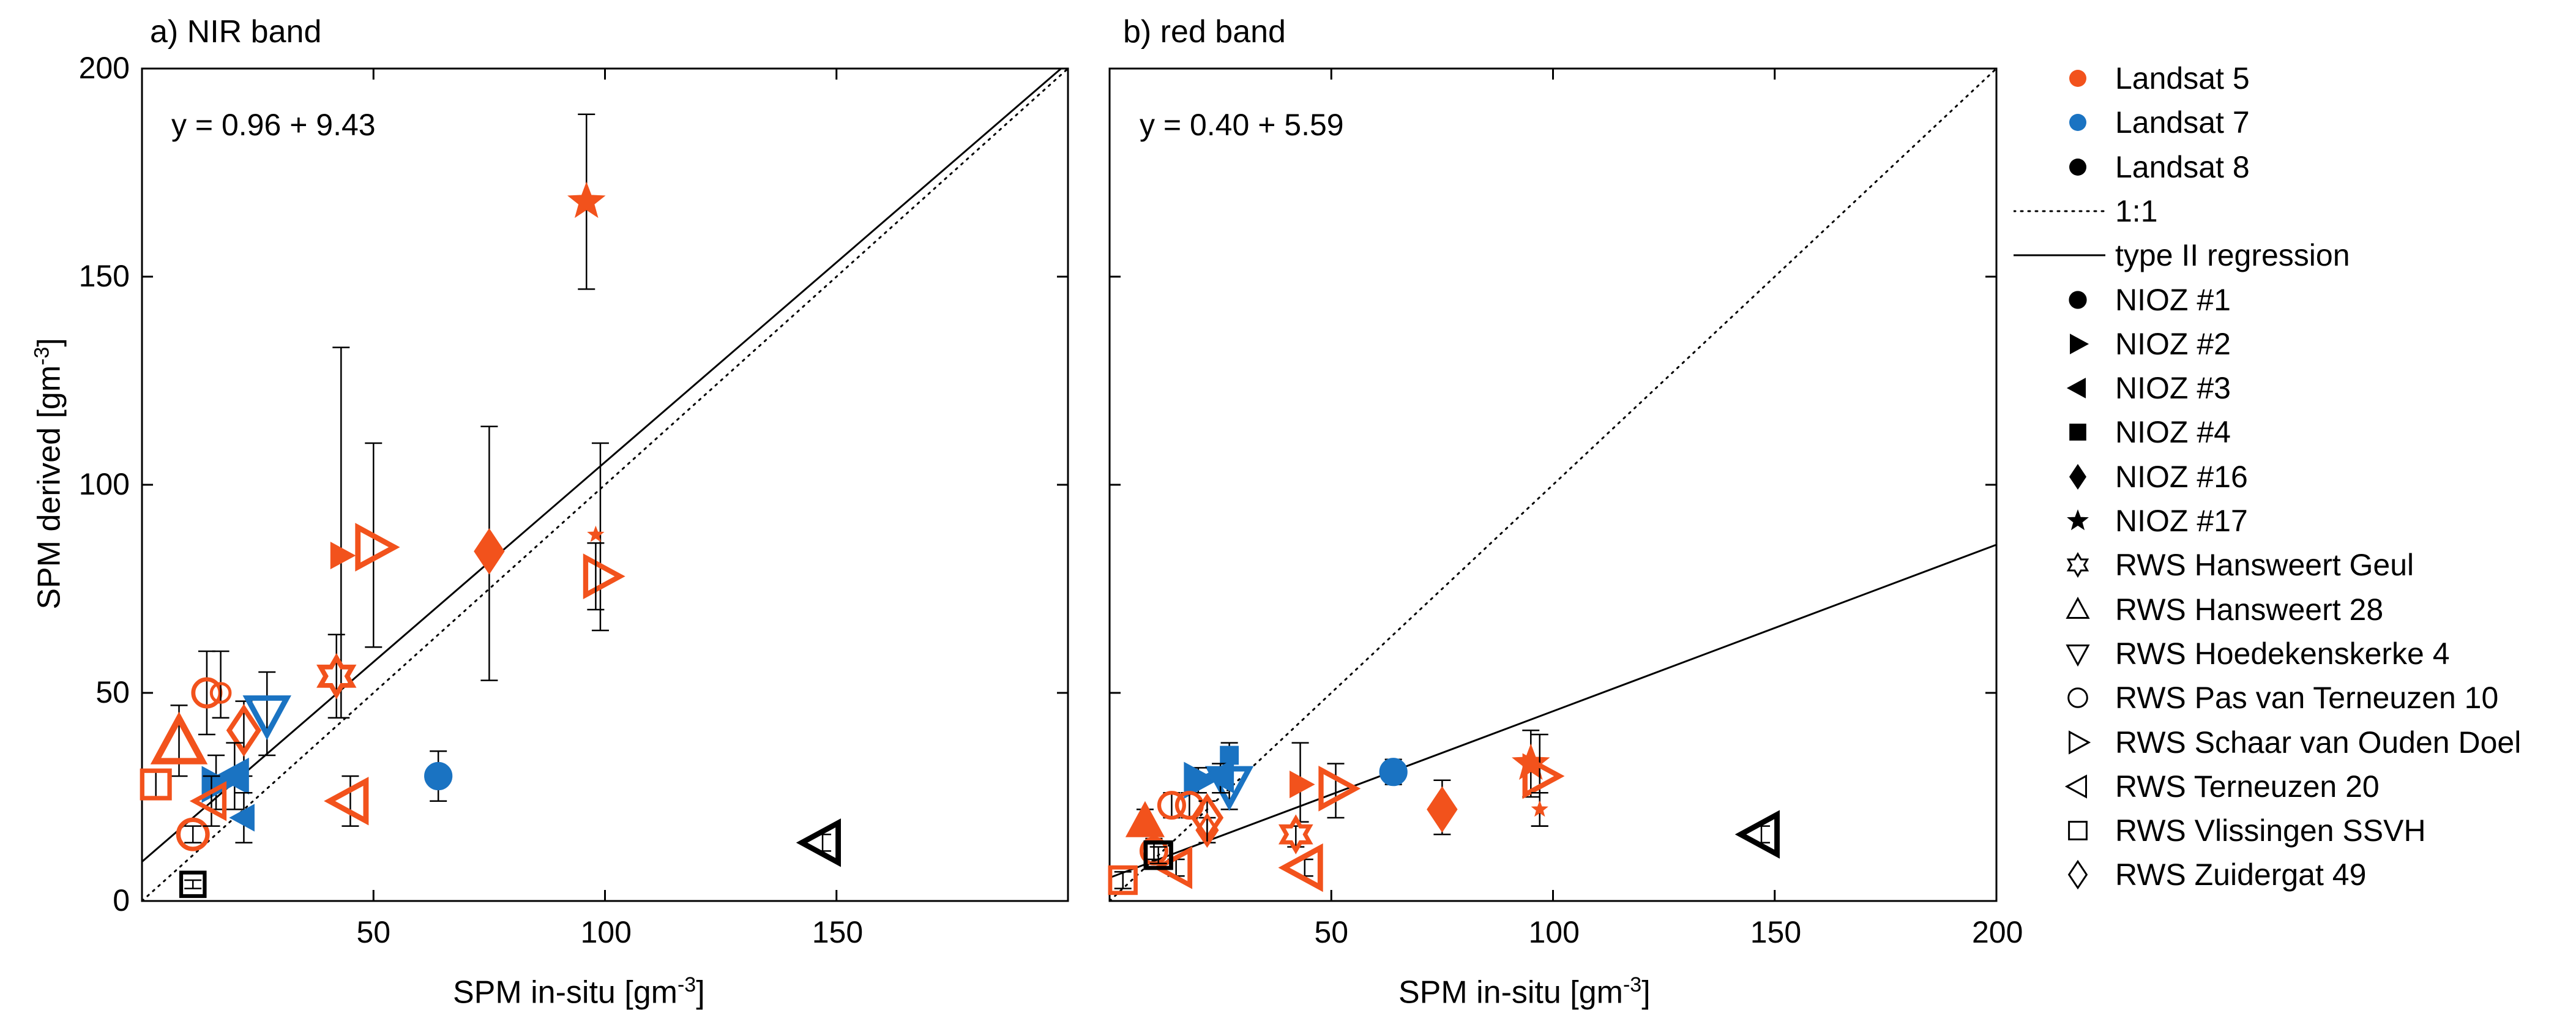  I want to click on legend-item: Landsat 5, so click(2132, 78).